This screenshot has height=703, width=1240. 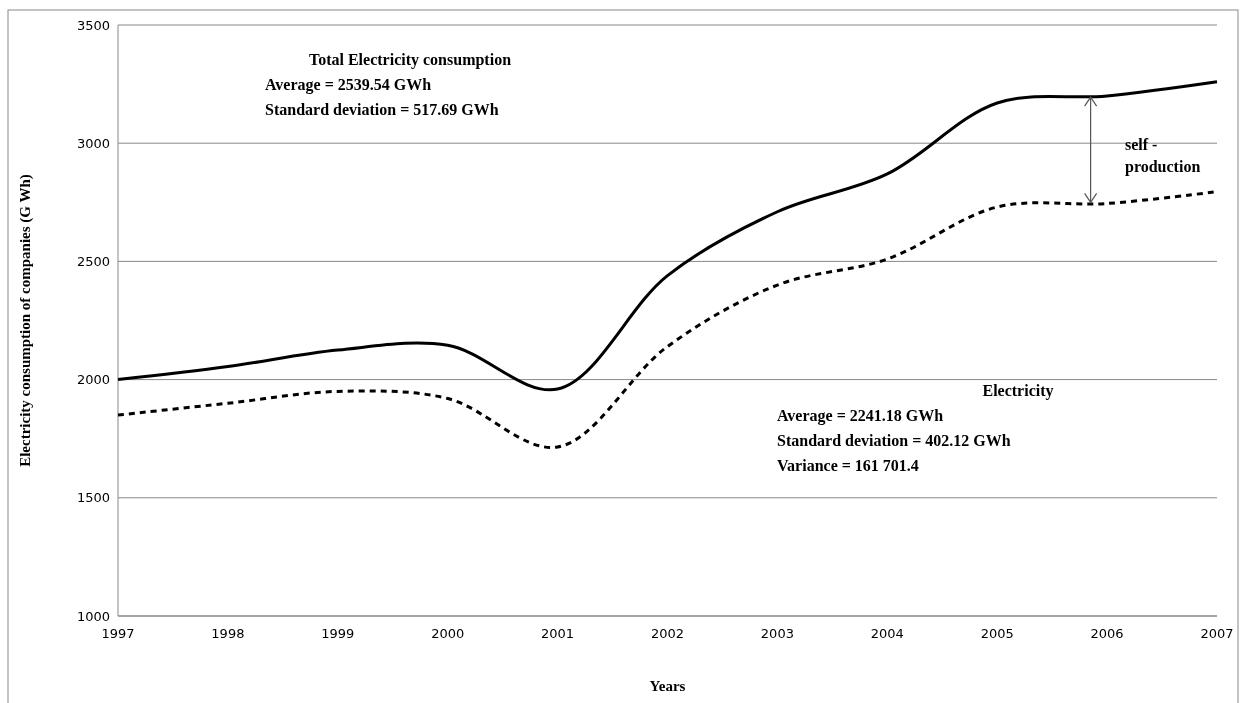 I want to click on y-tick-label: 2500, so click(x=93, y=261).